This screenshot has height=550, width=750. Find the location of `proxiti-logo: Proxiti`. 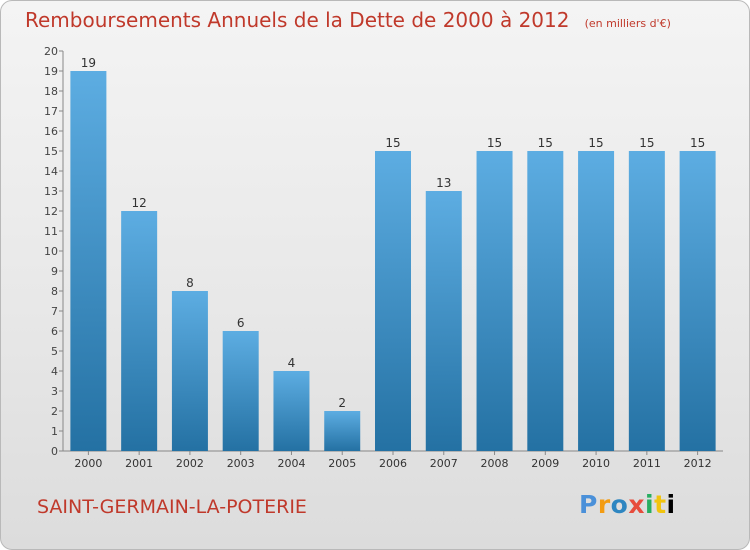

proxiti-logo: Proxiti is located at coordinates (627, 504).